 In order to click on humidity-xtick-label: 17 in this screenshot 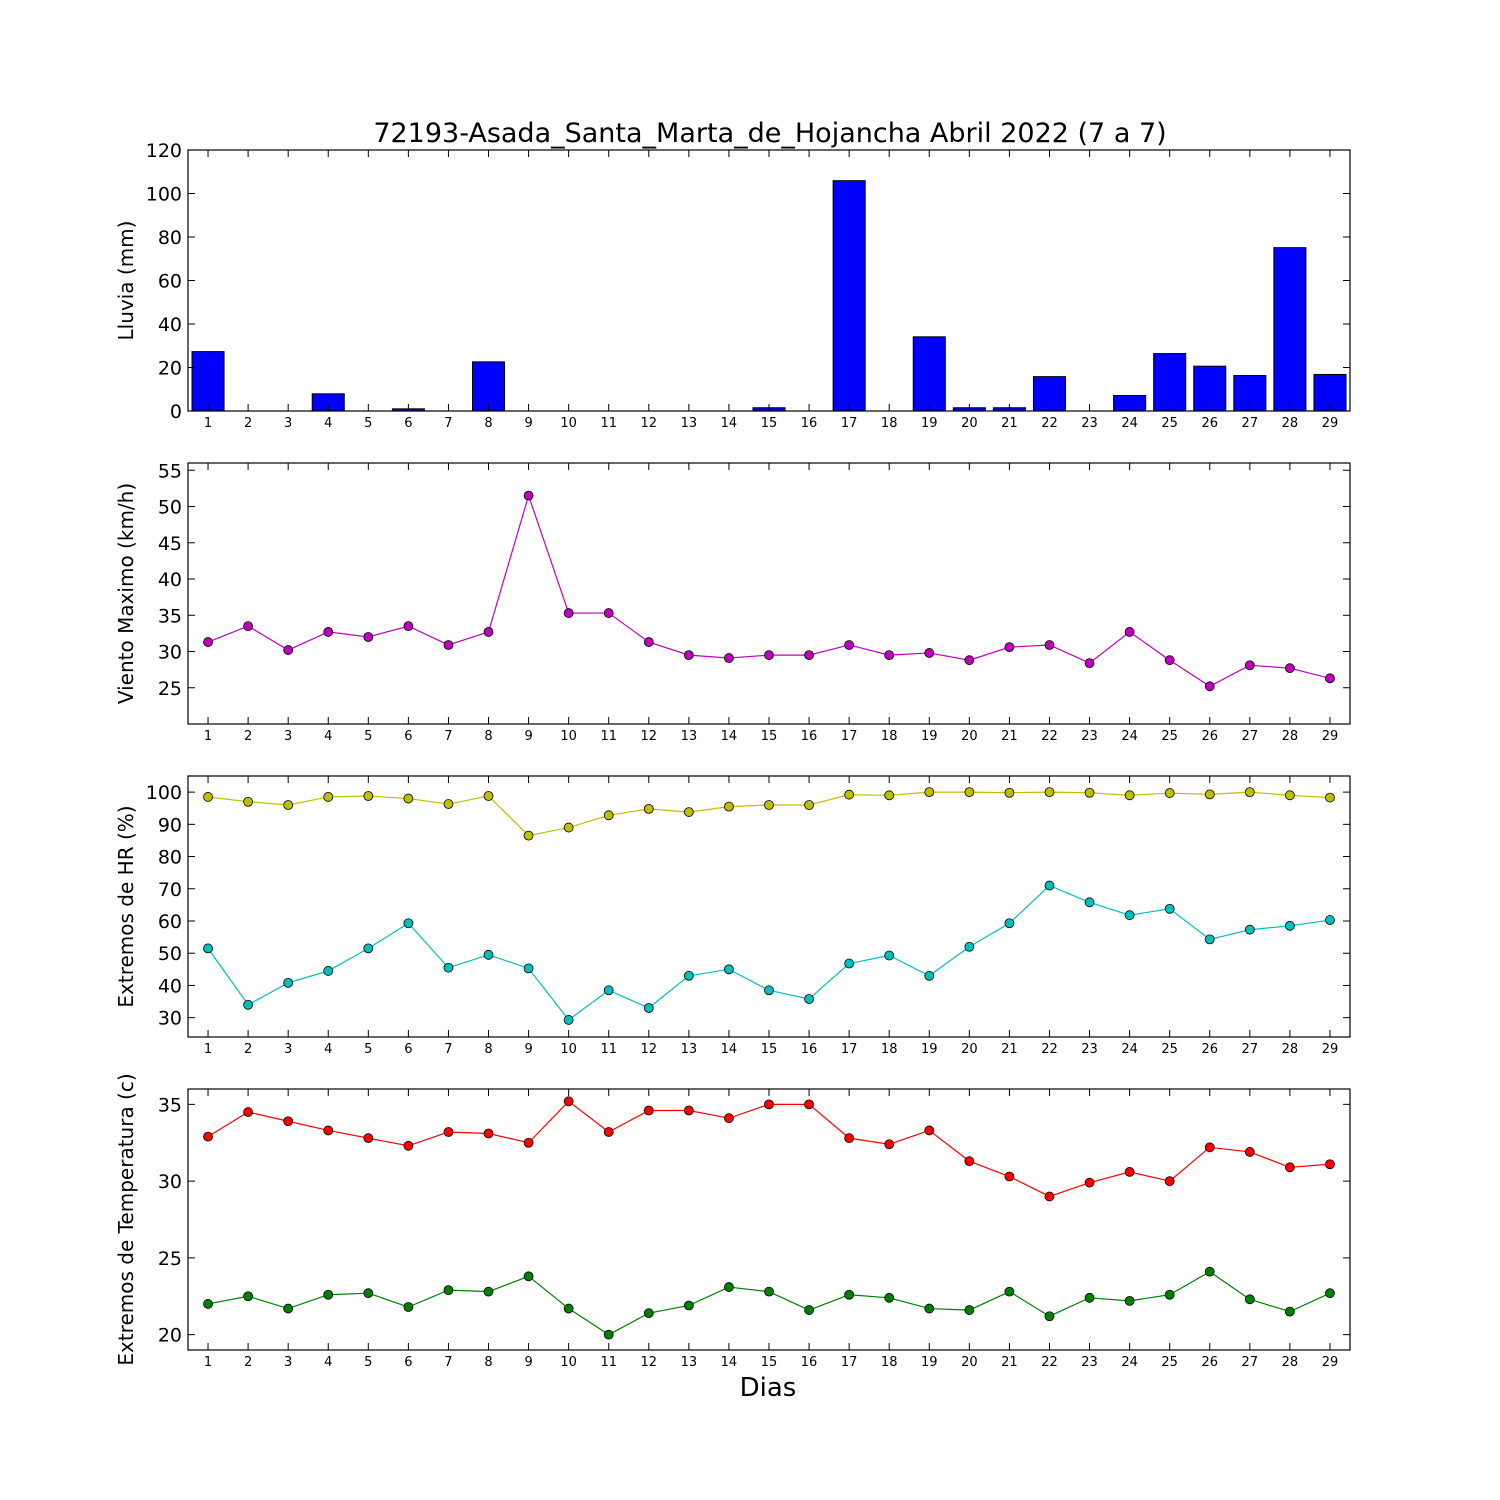, I will do `click(849, 1049)`.